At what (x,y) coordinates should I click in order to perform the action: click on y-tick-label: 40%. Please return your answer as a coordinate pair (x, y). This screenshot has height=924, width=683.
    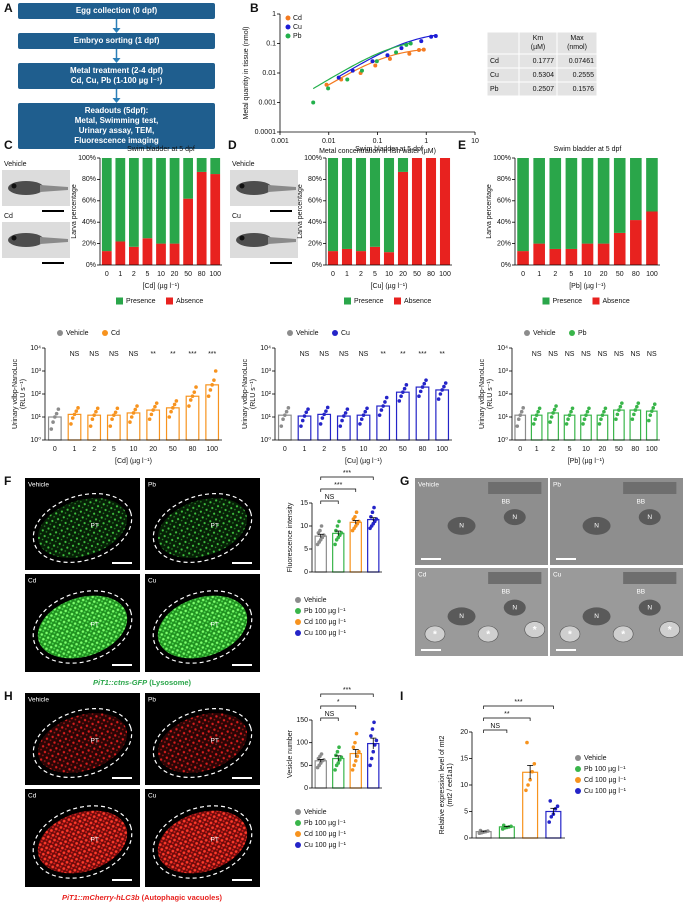
    Looking at the image, I should click on (315, 222).